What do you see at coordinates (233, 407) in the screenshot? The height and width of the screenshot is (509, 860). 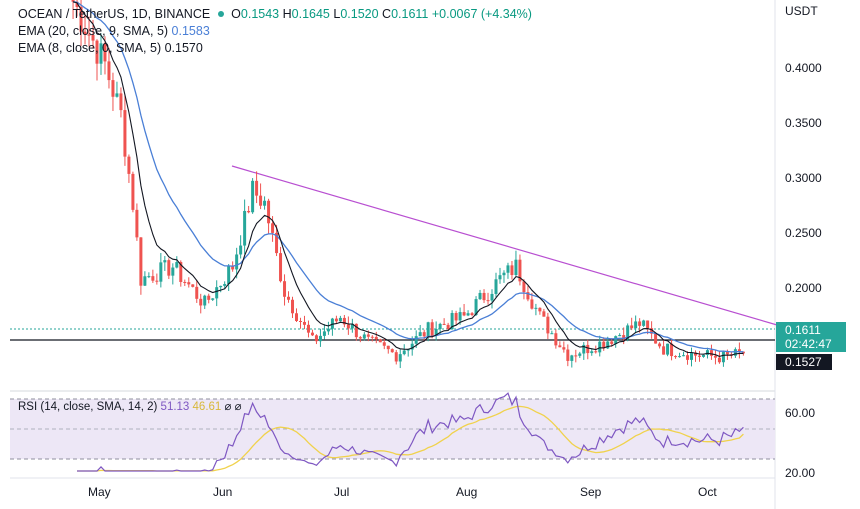 I see `rsi-visibility-icons: ⌀ ⌀` at bounding box center [233, 407].